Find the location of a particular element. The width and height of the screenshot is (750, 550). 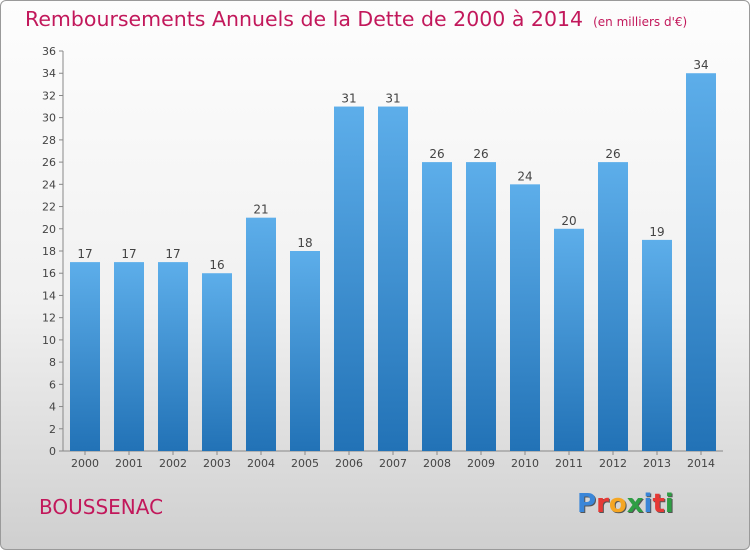

bar-value-label: 34 is located at coordinates (700, 65).